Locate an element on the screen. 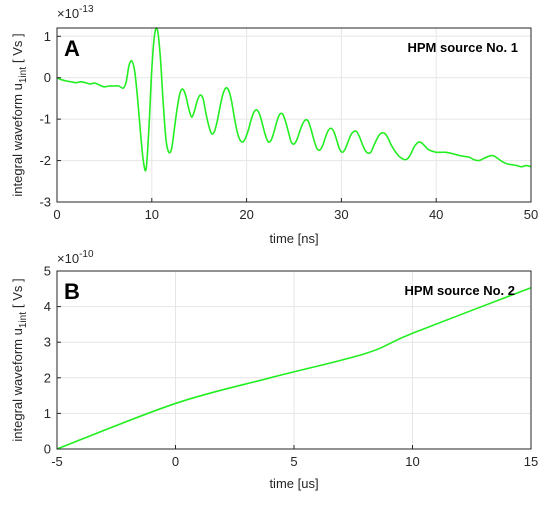  xticks-b: -5 0 5 10 15 is located at coordinates (294, 457).